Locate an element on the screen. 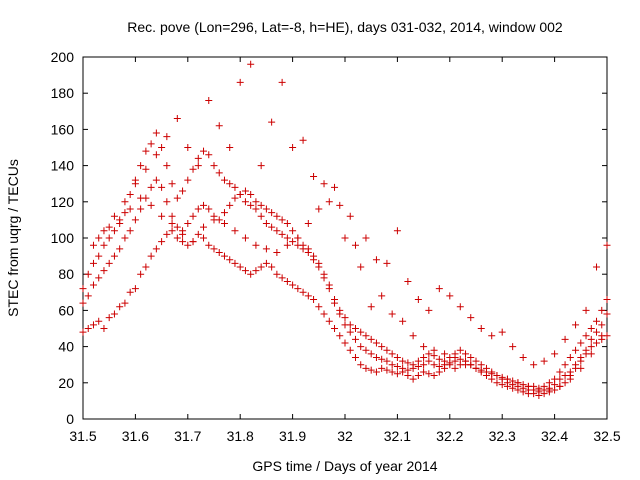  y-axis-label: STEC from uqrg / TECUs is located at coordinates (13, 238).